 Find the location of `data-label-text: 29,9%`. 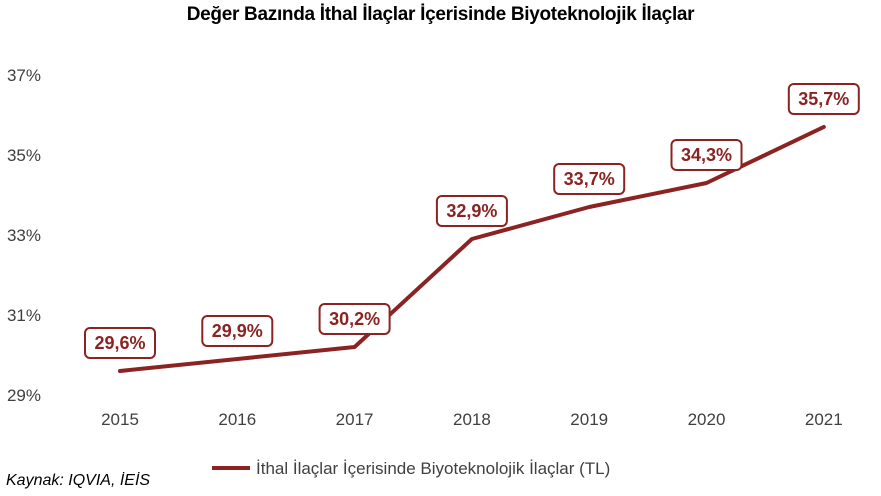

data-label-text: 29,9% is located at coordinates (237, 331).